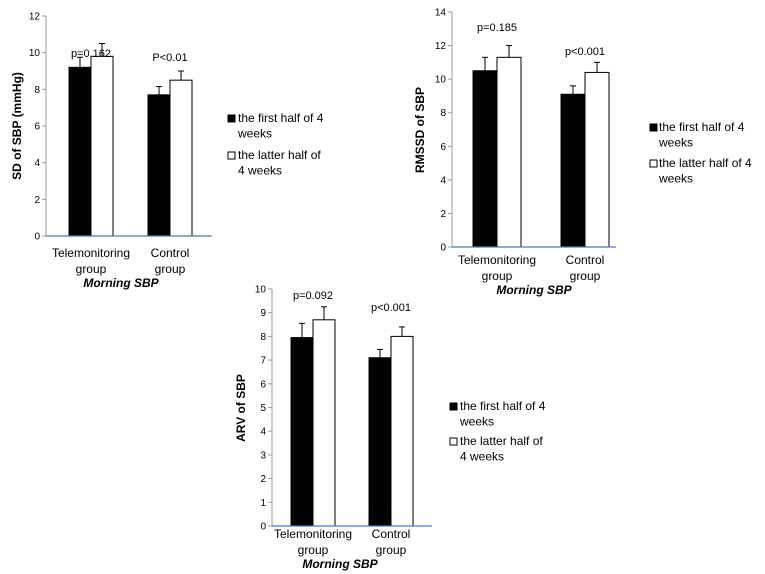 Image resolution: width=765 pixels, height=574 pixels. Describe the element at coordinates (263, 408) in the screenshot. I see `y-tick-label: 5` at that location.